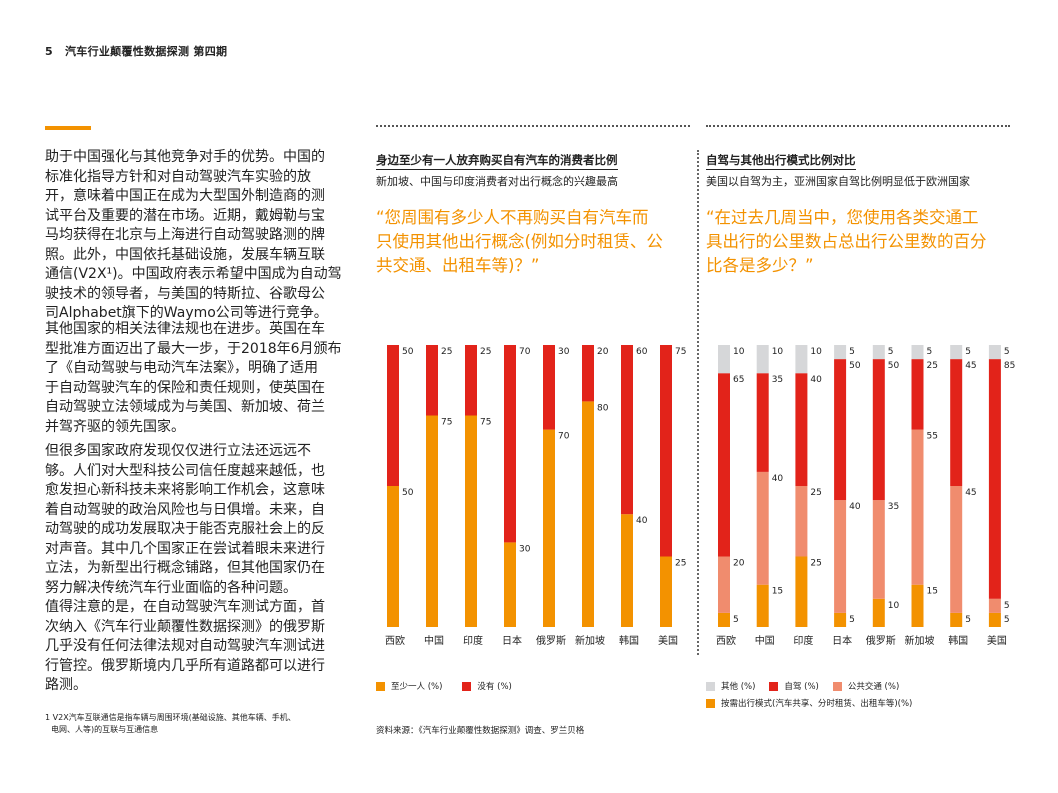 This screenshot has width=1058, height=793. I want to click on text-line: 值得注意的是，在自动驾驶汽车测试方面，首, so click(185, 607).